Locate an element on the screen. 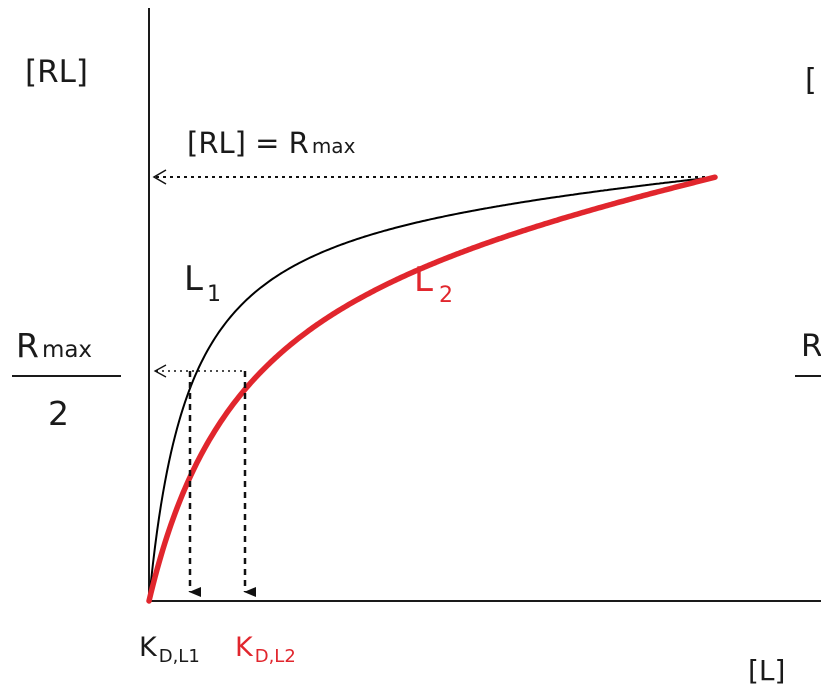 This screenshot has height=693, width=821. kd2-label-main: K is located at coordinates (244, 647).